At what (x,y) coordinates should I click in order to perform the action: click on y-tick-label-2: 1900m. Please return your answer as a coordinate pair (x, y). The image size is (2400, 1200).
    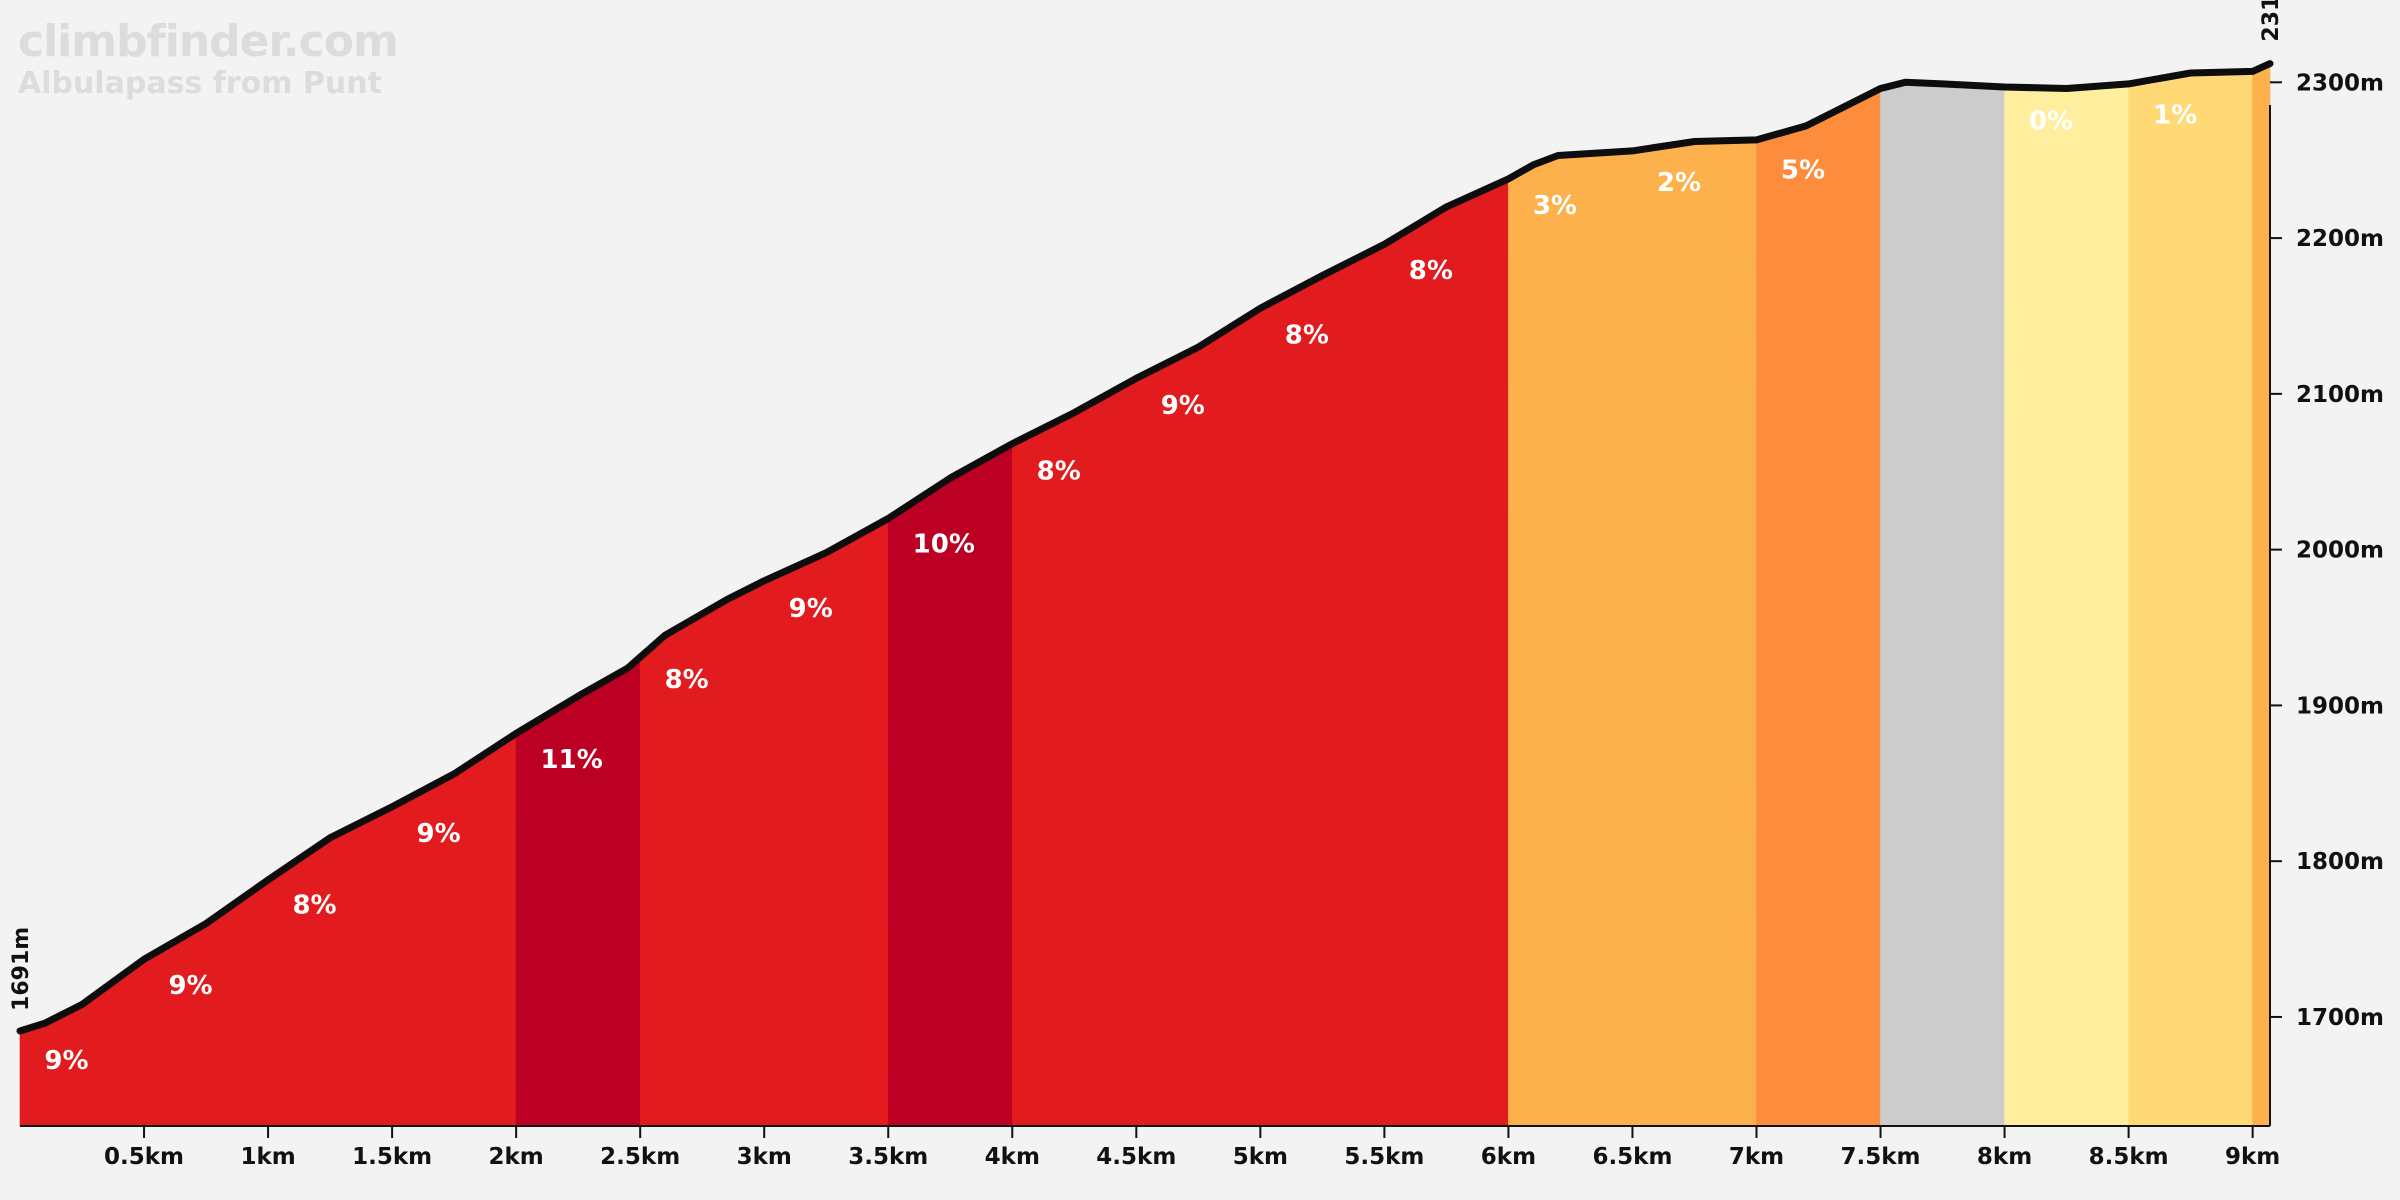
    Looking at the image, I should click on (2340, 706).